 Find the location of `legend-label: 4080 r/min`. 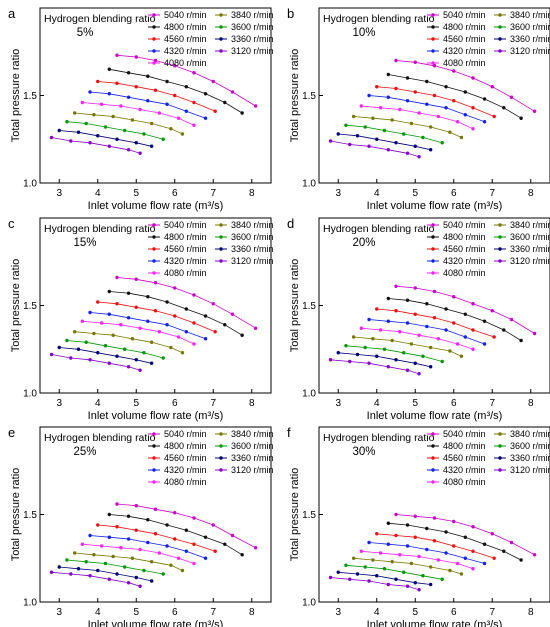

legend-label: 4080 r/min is located at coordinates (185, 273).